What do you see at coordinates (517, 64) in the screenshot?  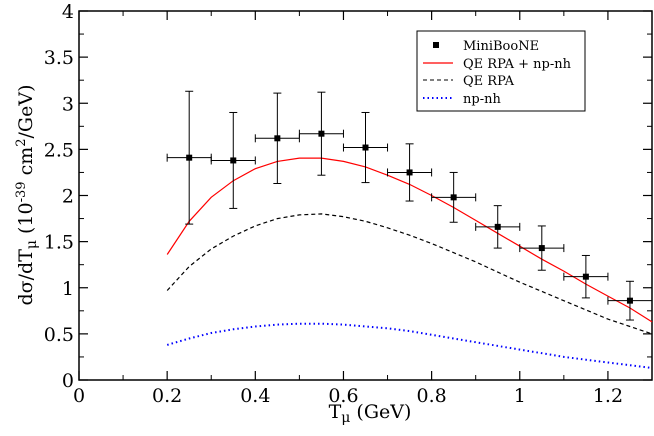 I see `legend-label-qe-rpa-npnh: QE RPA + np-nh` at bounding box center [517, 64].